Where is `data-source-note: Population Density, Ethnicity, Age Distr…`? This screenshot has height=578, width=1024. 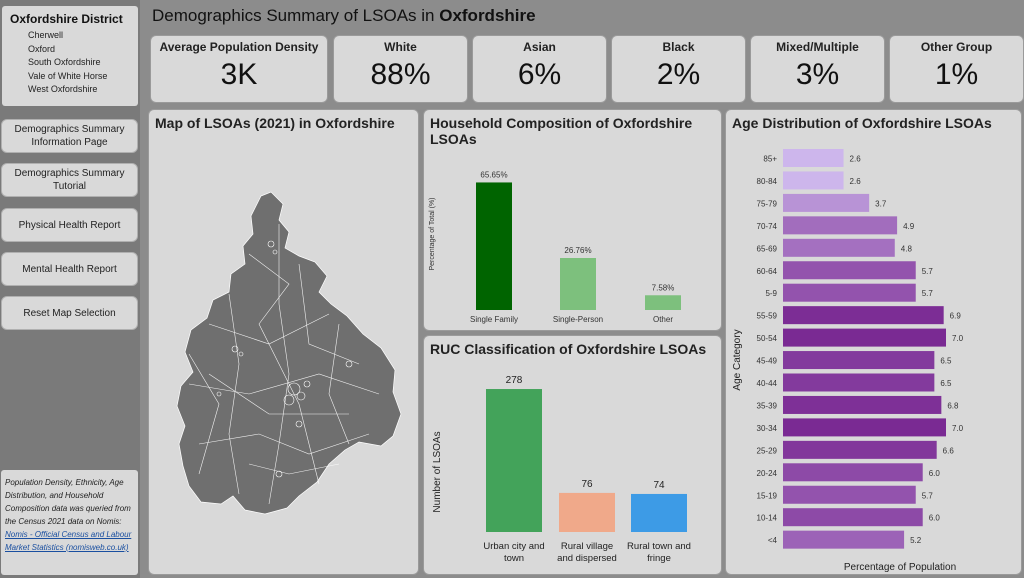 data-source-note: Population Density, Ethnicity, Age Distr… is located at coordinates (69, 522).